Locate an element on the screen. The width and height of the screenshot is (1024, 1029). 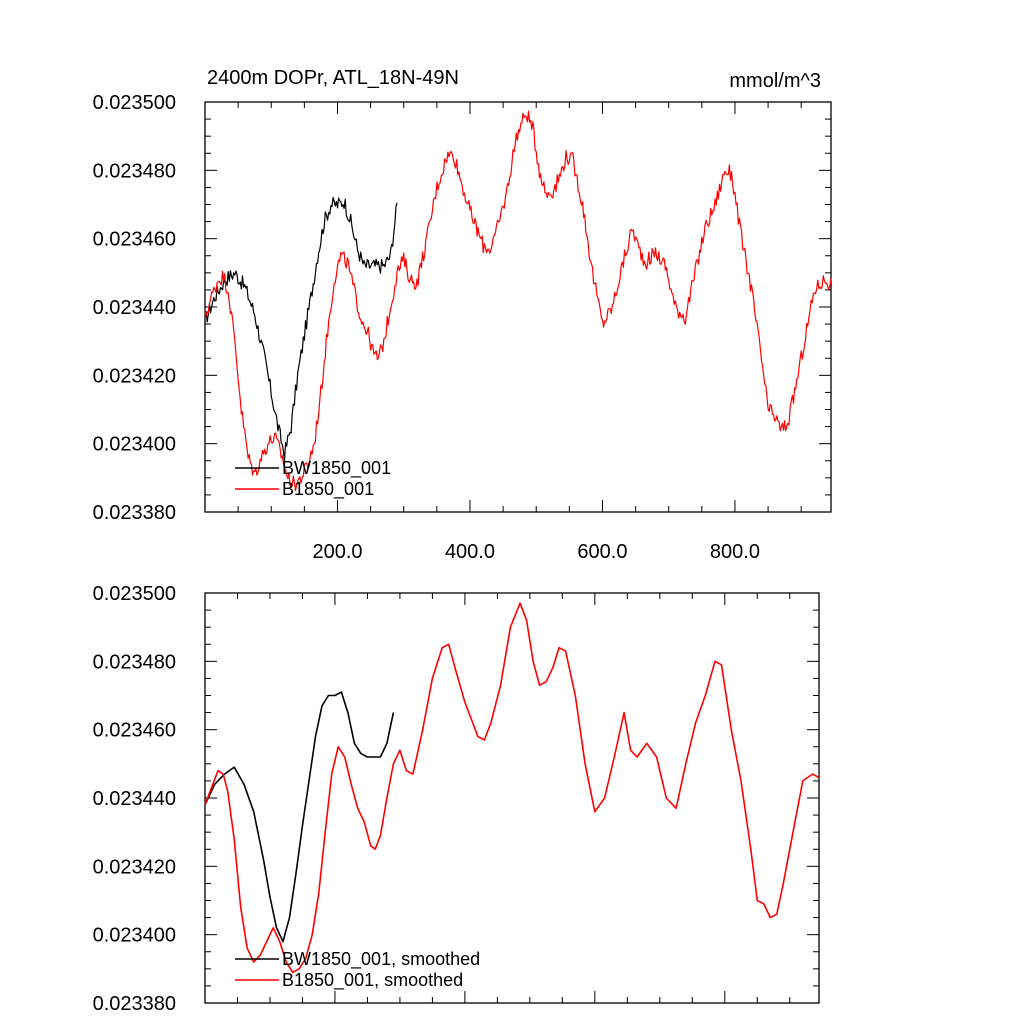
legend-label: BW1850_001 is located at coordinates (336, 468).